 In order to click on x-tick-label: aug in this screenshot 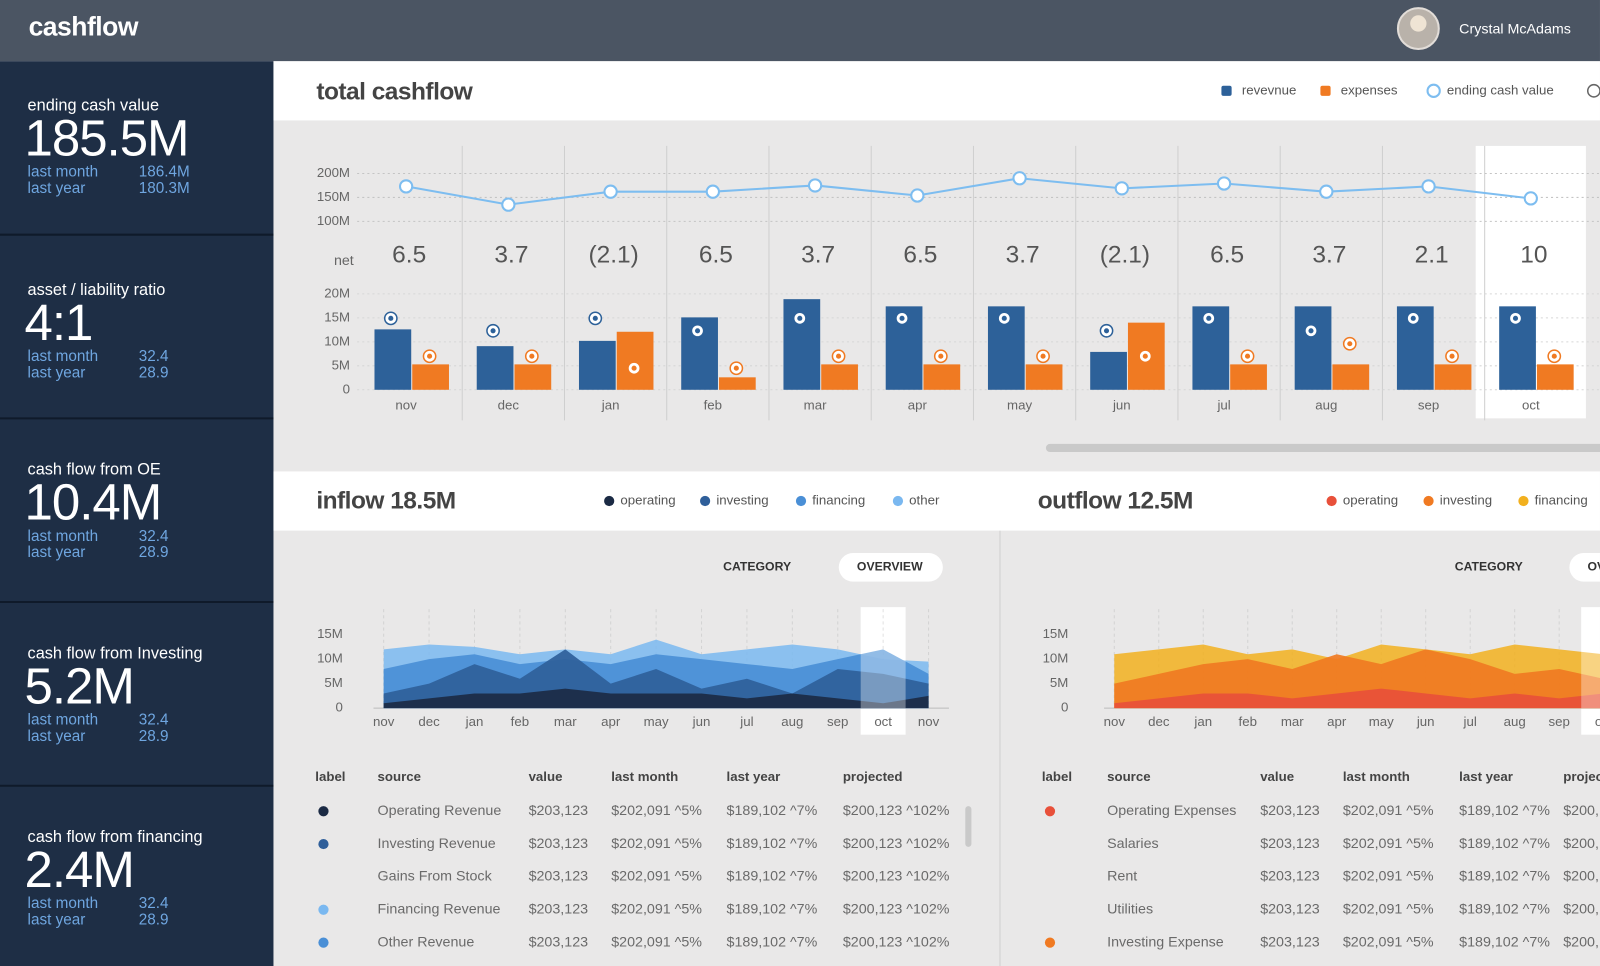, I will do `click(792, 721)`.